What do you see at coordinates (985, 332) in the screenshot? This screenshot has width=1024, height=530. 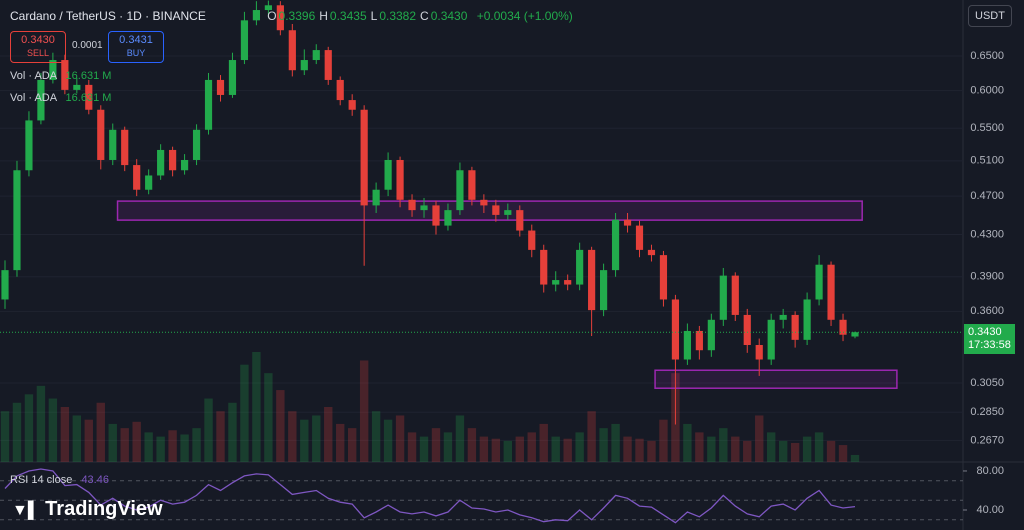 I see `last-price: 0.3430` at bounding box center [985, 332].